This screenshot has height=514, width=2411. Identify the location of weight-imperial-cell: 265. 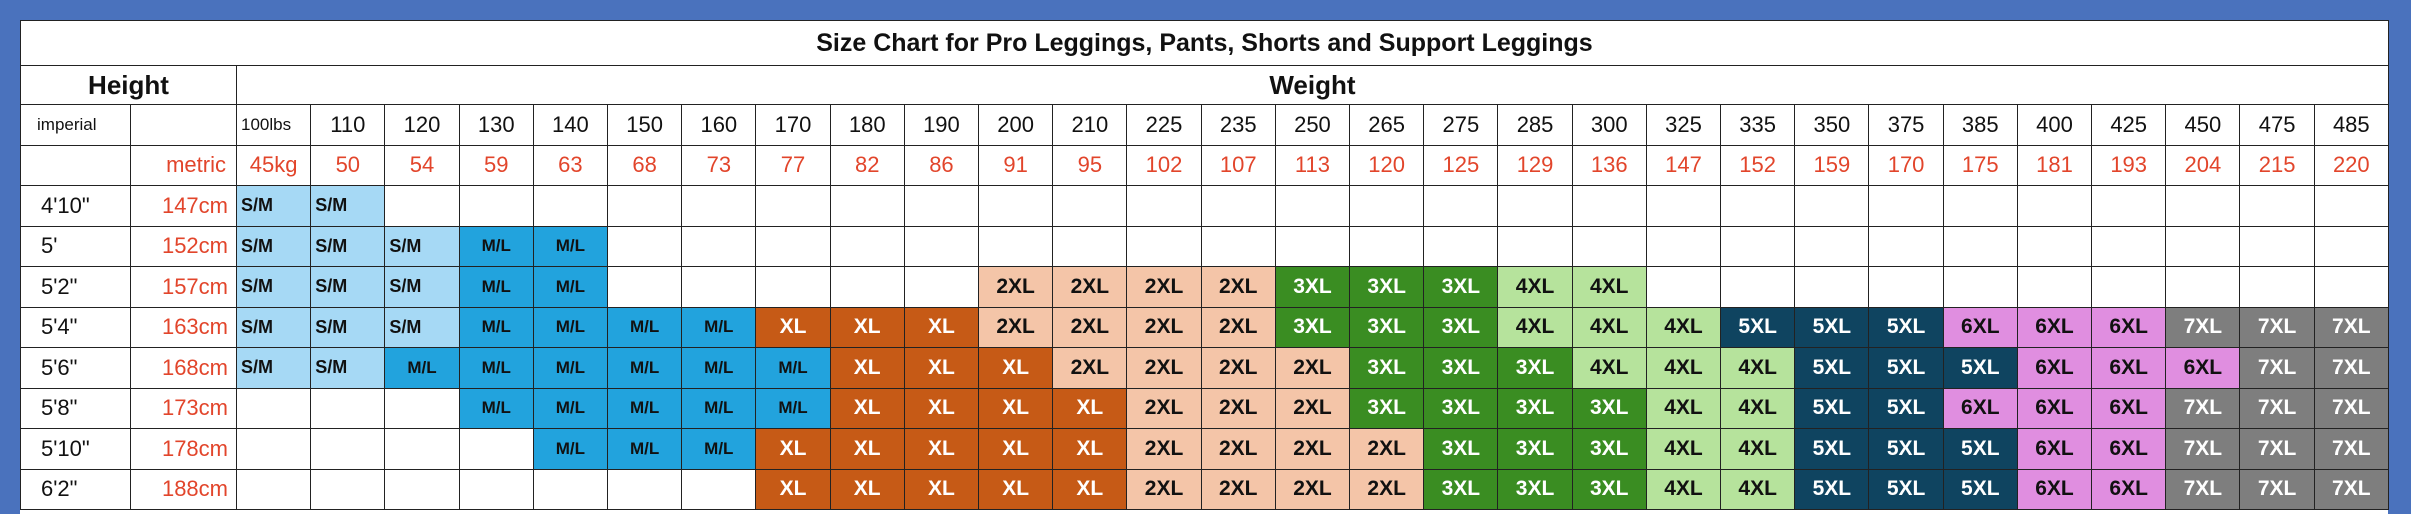
(1387, 125).